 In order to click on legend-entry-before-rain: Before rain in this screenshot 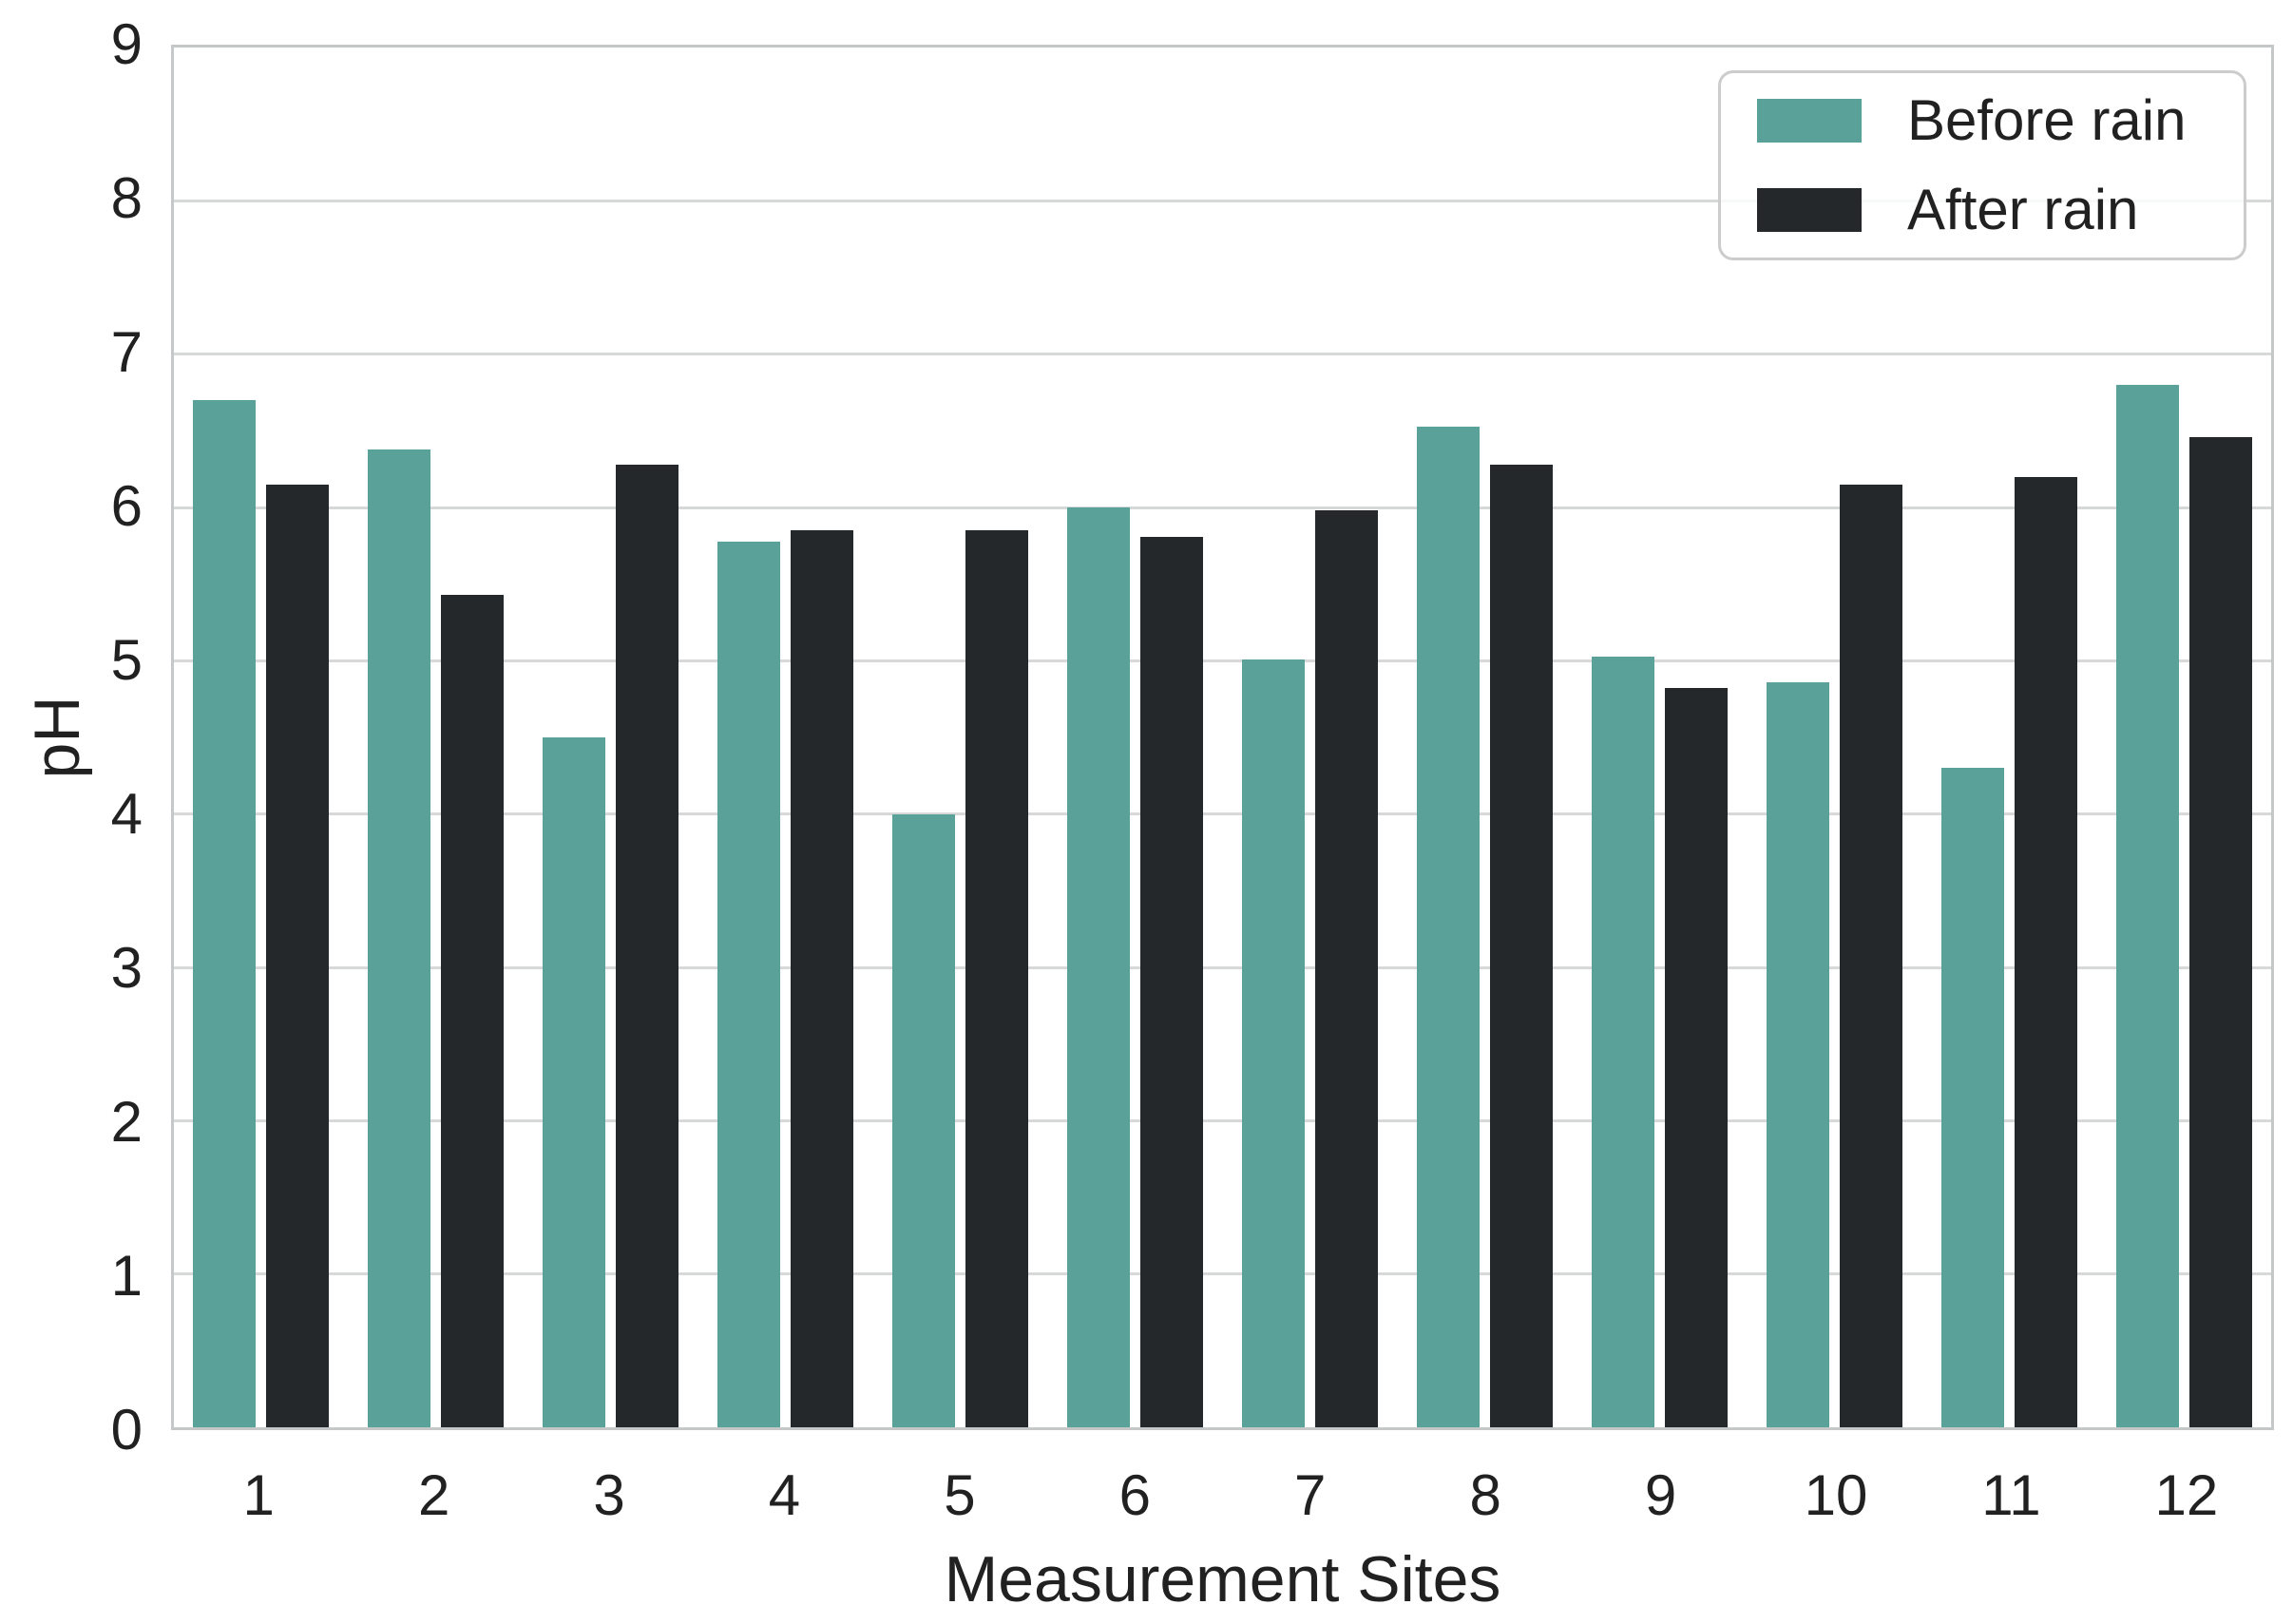, I will do `click(1982, 120)`.